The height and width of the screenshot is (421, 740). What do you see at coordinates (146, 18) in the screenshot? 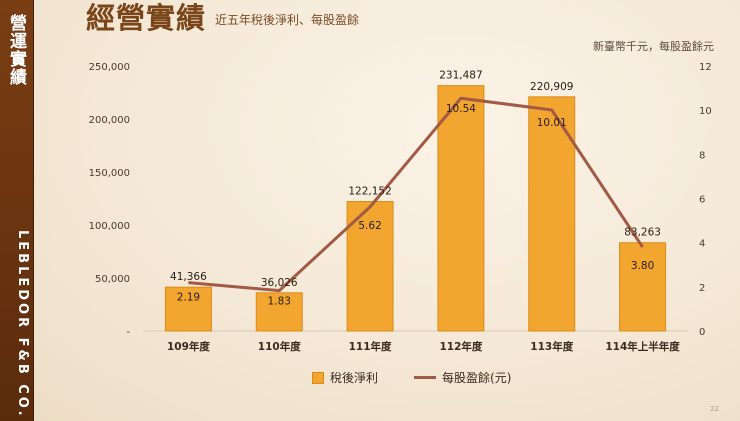
I see `page-title: 經營實績` at bounding box center [146, 18].